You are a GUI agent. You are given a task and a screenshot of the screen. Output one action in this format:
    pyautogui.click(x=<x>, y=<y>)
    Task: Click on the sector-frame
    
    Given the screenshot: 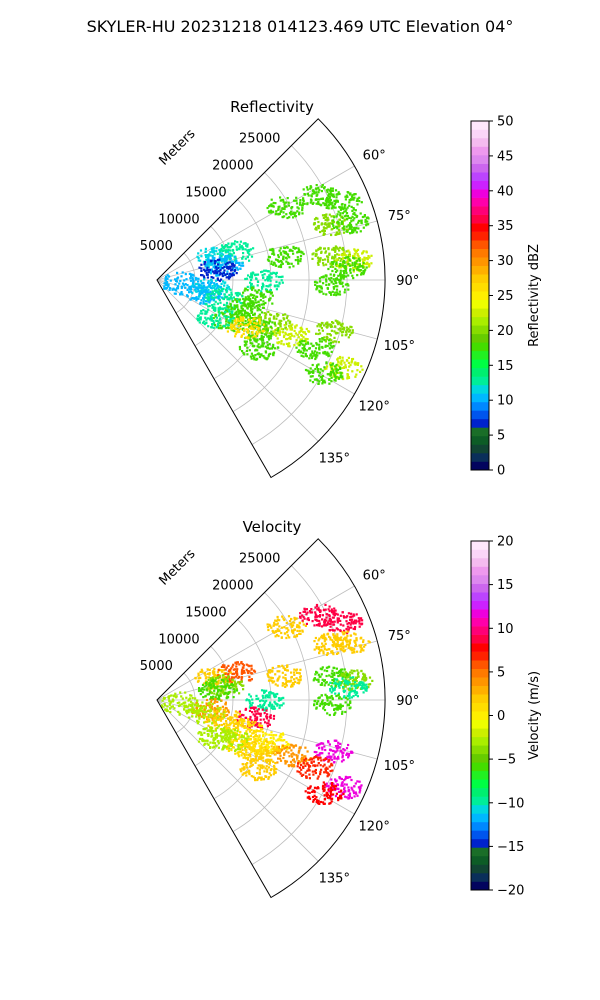 What is the action you would take?
    pyautogui.click(x=271, y=718)
    